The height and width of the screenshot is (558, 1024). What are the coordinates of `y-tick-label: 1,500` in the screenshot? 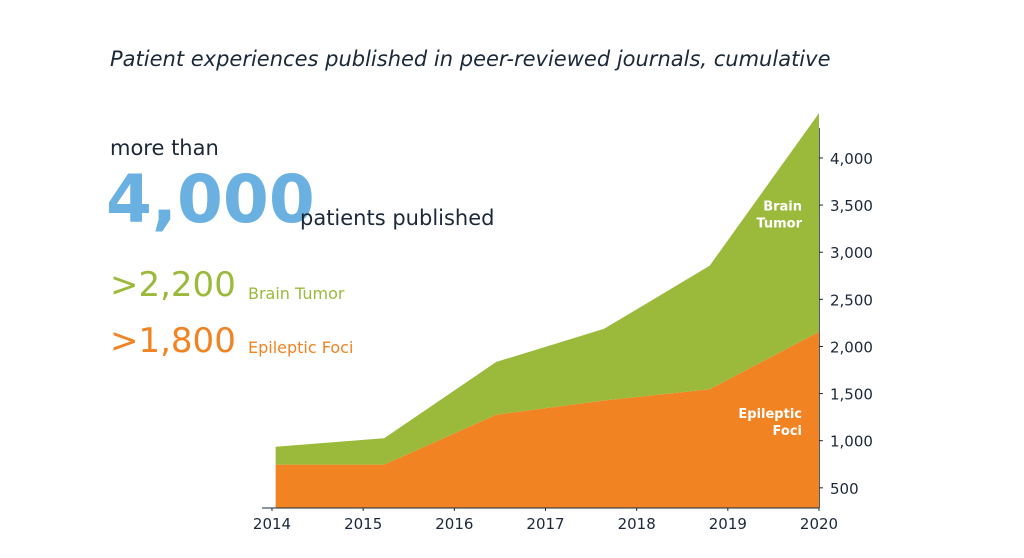 It's located at (851, 395).